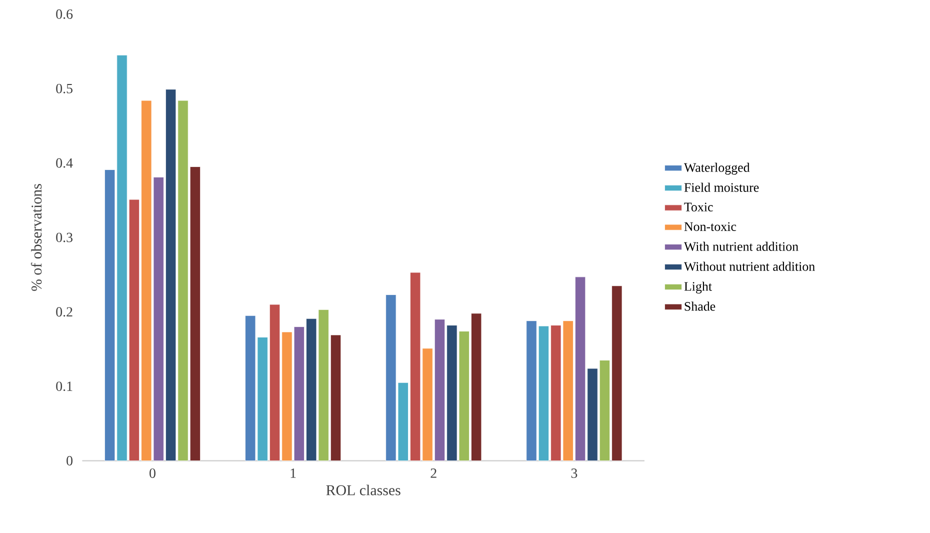  What do you see at coordinates (700, 306) in the screenshot?
I see `legend-label: Shade` at bounding box center [700, 306].